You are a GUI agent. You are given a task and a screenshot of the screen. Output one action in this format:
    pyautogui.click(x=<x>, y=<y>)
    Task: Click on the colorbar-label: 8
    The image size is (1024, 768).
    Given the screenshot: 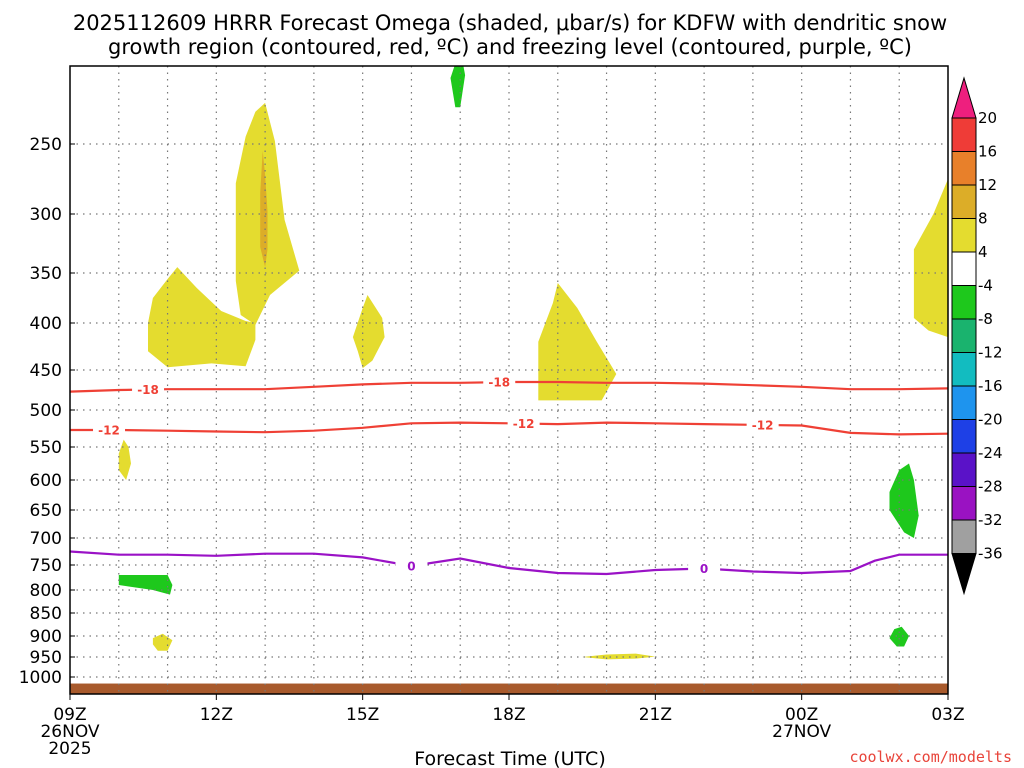 What is the action you would take?
    pyautogui.click(x=983, y=219)
    